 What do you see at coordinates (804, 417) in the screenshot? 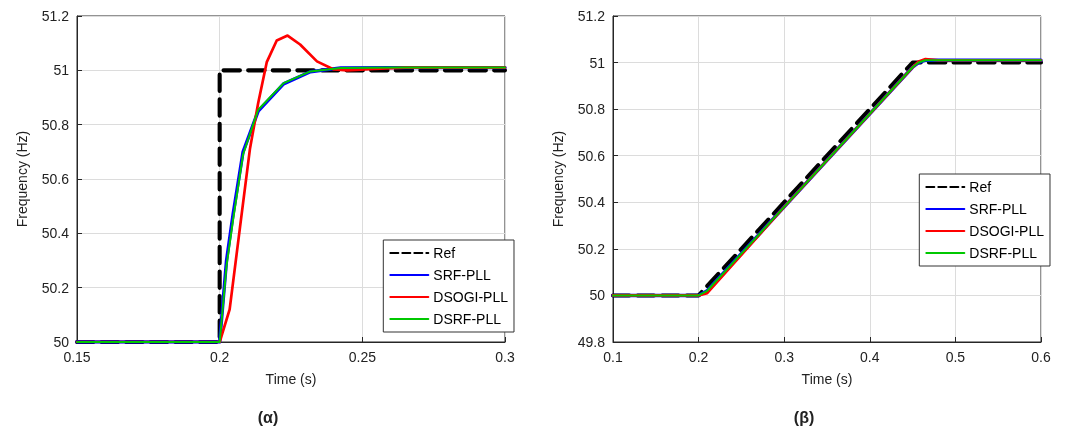
I see `text: (β)` at bounding box center [804, 417].